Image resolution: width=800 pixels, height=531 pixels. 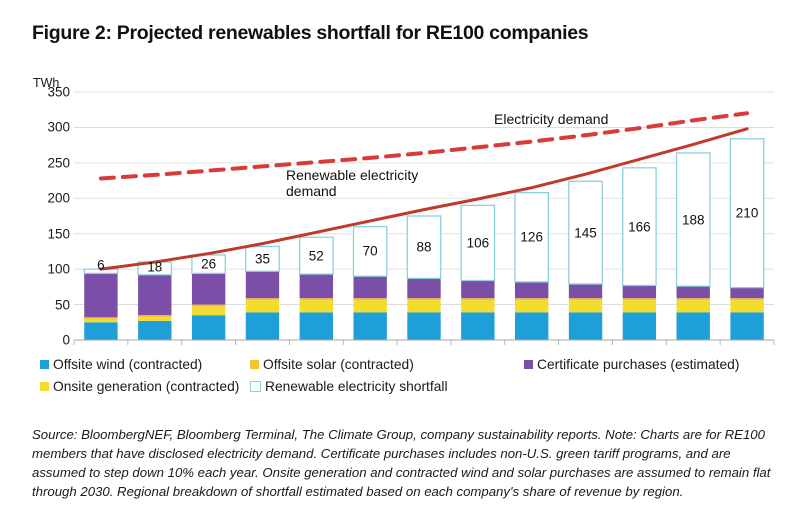 I want to click on bar-value-label: 88, so click(x=424, y=247).